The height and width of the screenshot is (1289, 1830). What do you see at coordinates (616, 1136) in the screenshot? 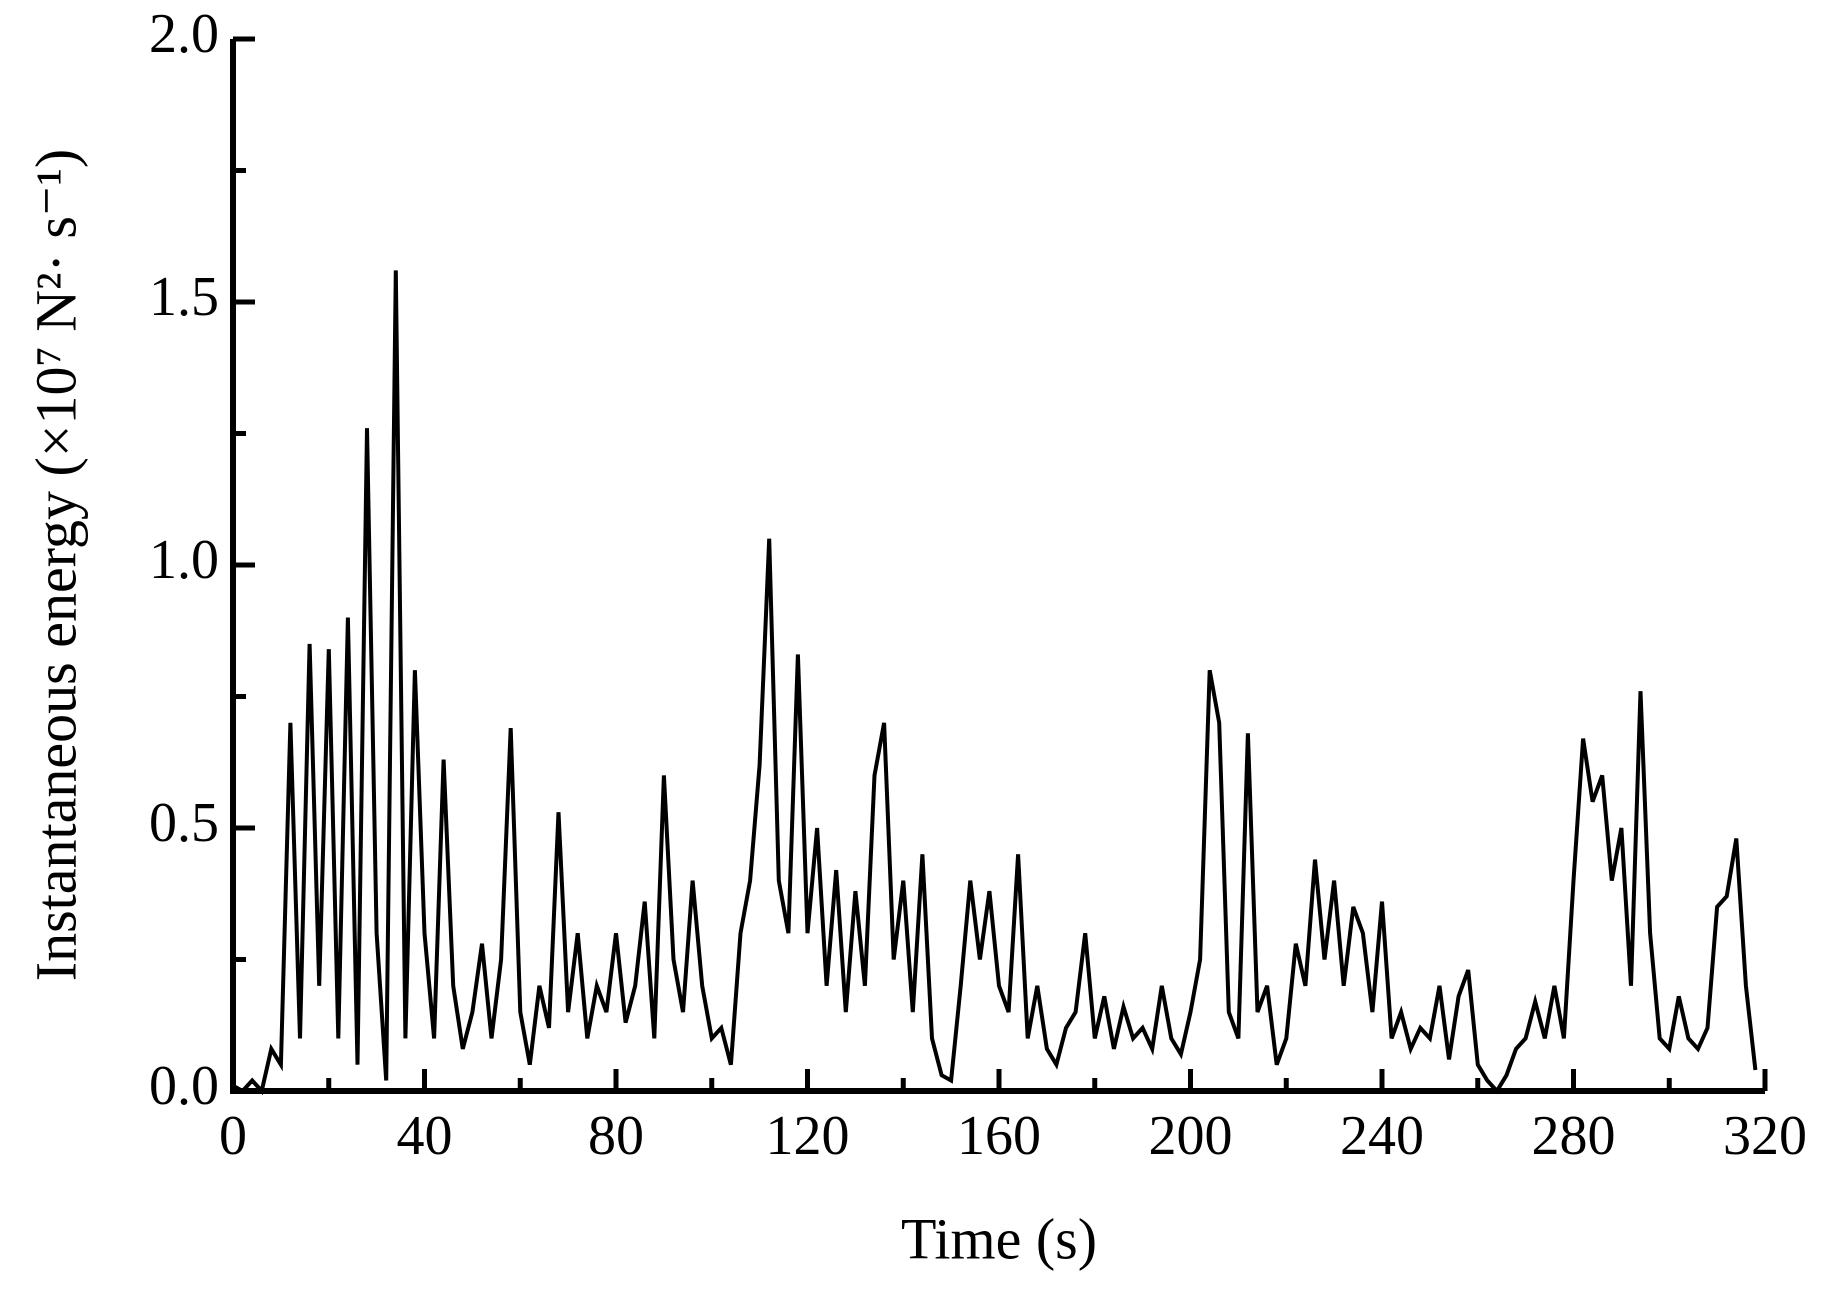
I see `x-tick-label: 80` at bounding box center [616, 1136].